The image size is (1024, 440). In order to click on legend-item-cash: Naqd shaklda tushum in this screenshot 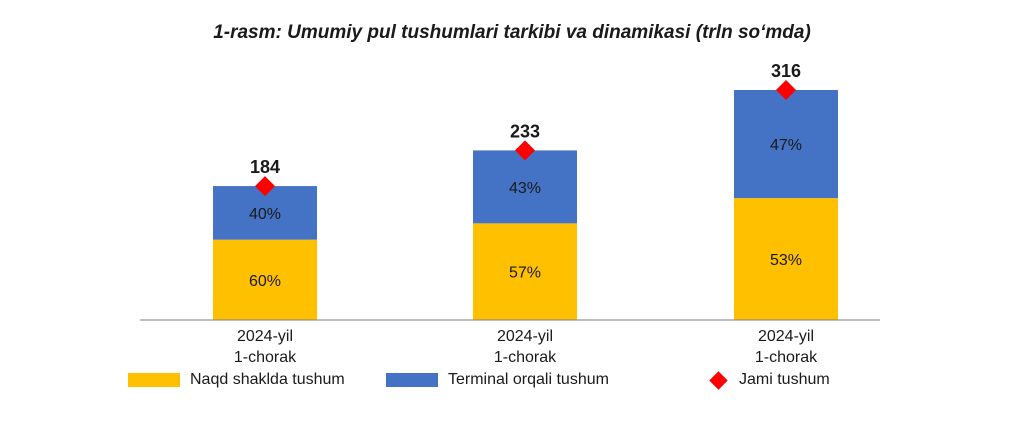, I will do `click(236, 380)`.